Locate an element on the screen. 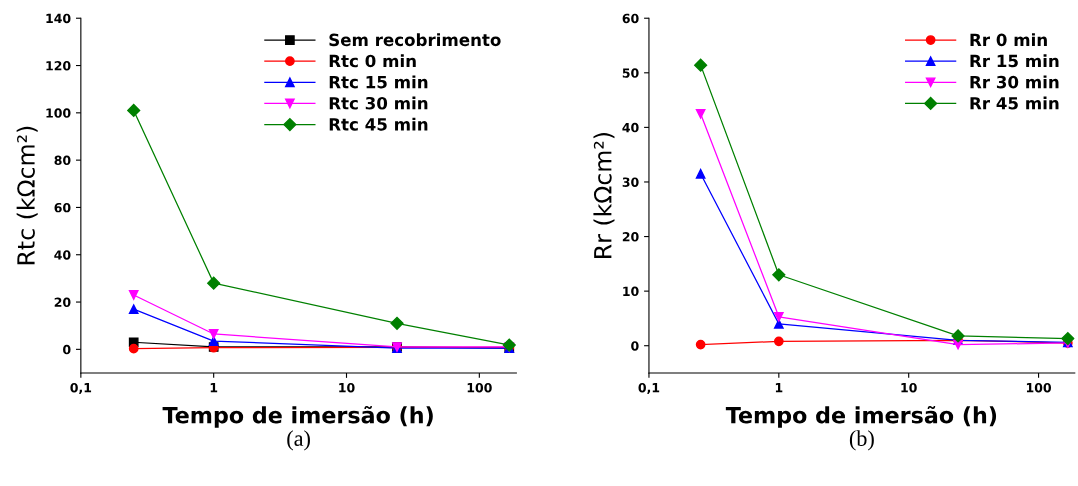 The height and width of the screenshot is (486, 1078). y-tick-label: 140 is located at coordinates (58, 18).